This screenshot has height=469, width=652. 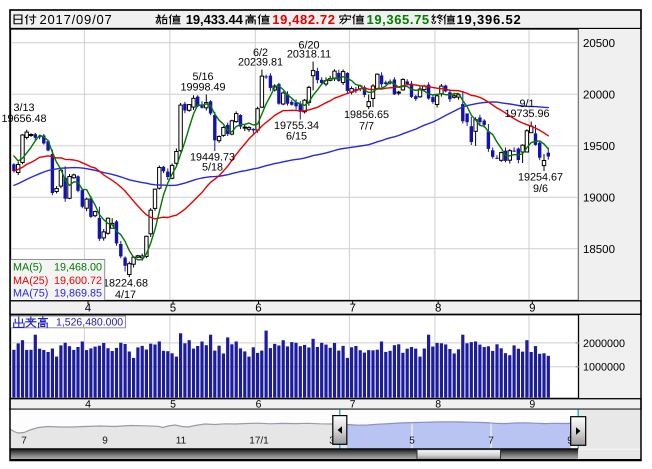 What do you see at coordinates (489, 19) in the screenshot?
I see `svg-text: 19,396.52` at bounding box center [489, 19].